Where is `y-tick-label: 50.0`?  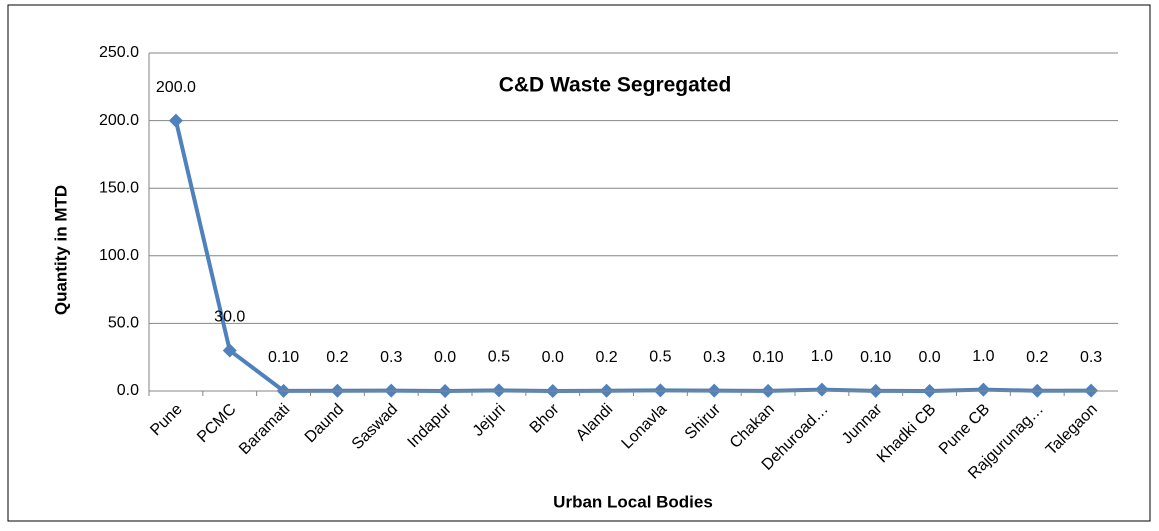 y-tick-label: 50.0 is located at coordinates (123, 323).